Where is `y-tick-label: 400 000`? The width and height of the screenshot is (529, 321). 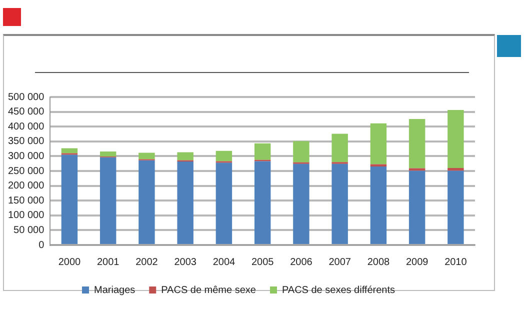
y-tick-label: 400 000 is located at coordinates (26, 126).